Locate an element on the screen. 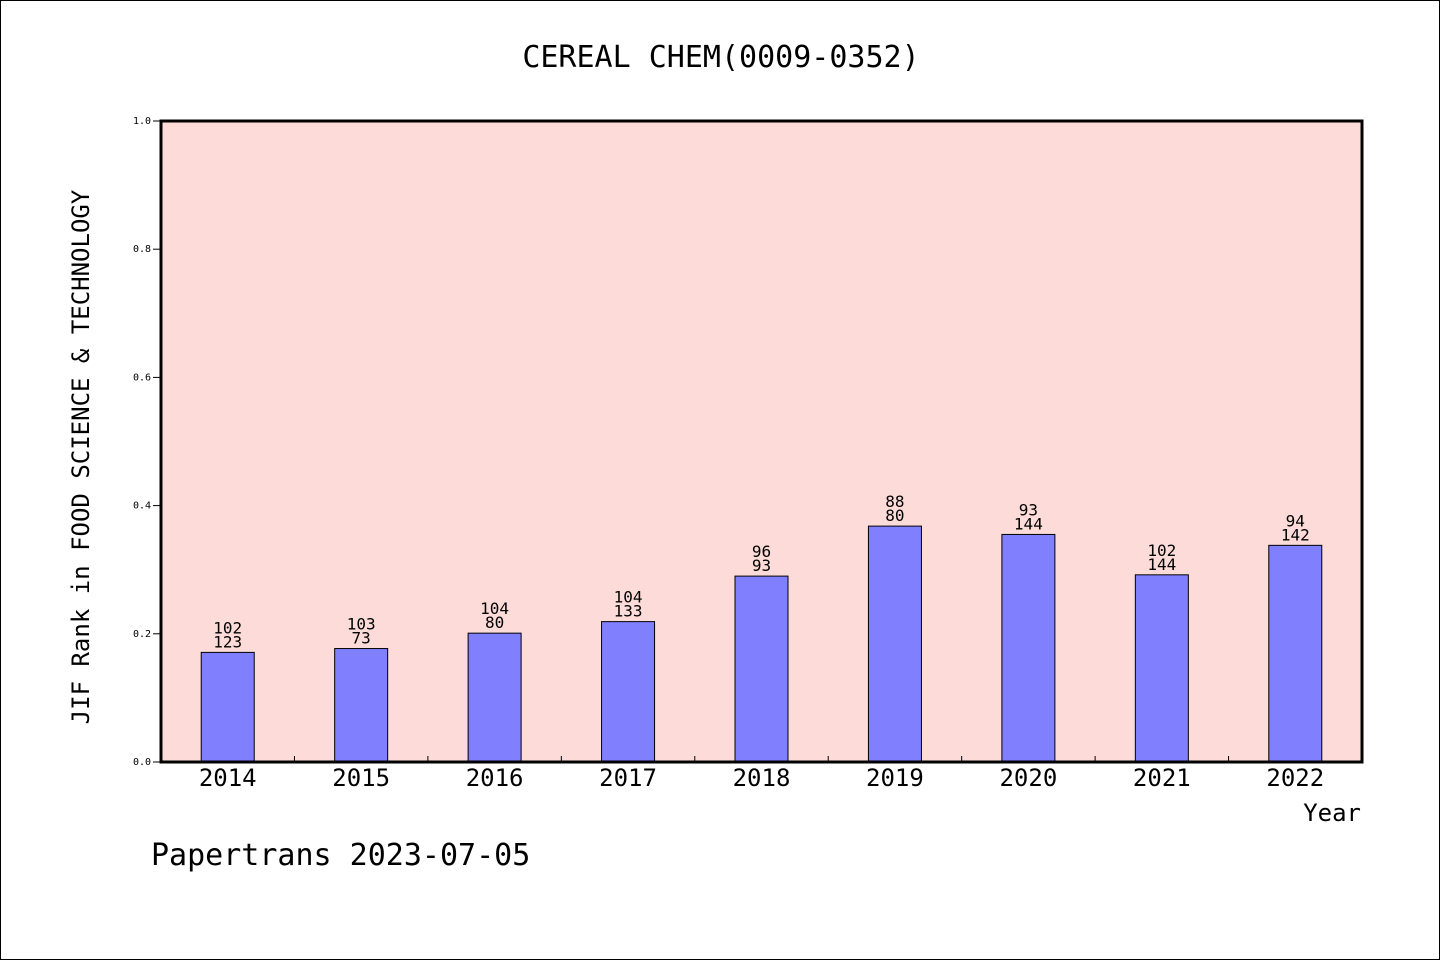 This screenshot has height=961, width=1440. bar-2021 is located at coordinates (1161, 668).